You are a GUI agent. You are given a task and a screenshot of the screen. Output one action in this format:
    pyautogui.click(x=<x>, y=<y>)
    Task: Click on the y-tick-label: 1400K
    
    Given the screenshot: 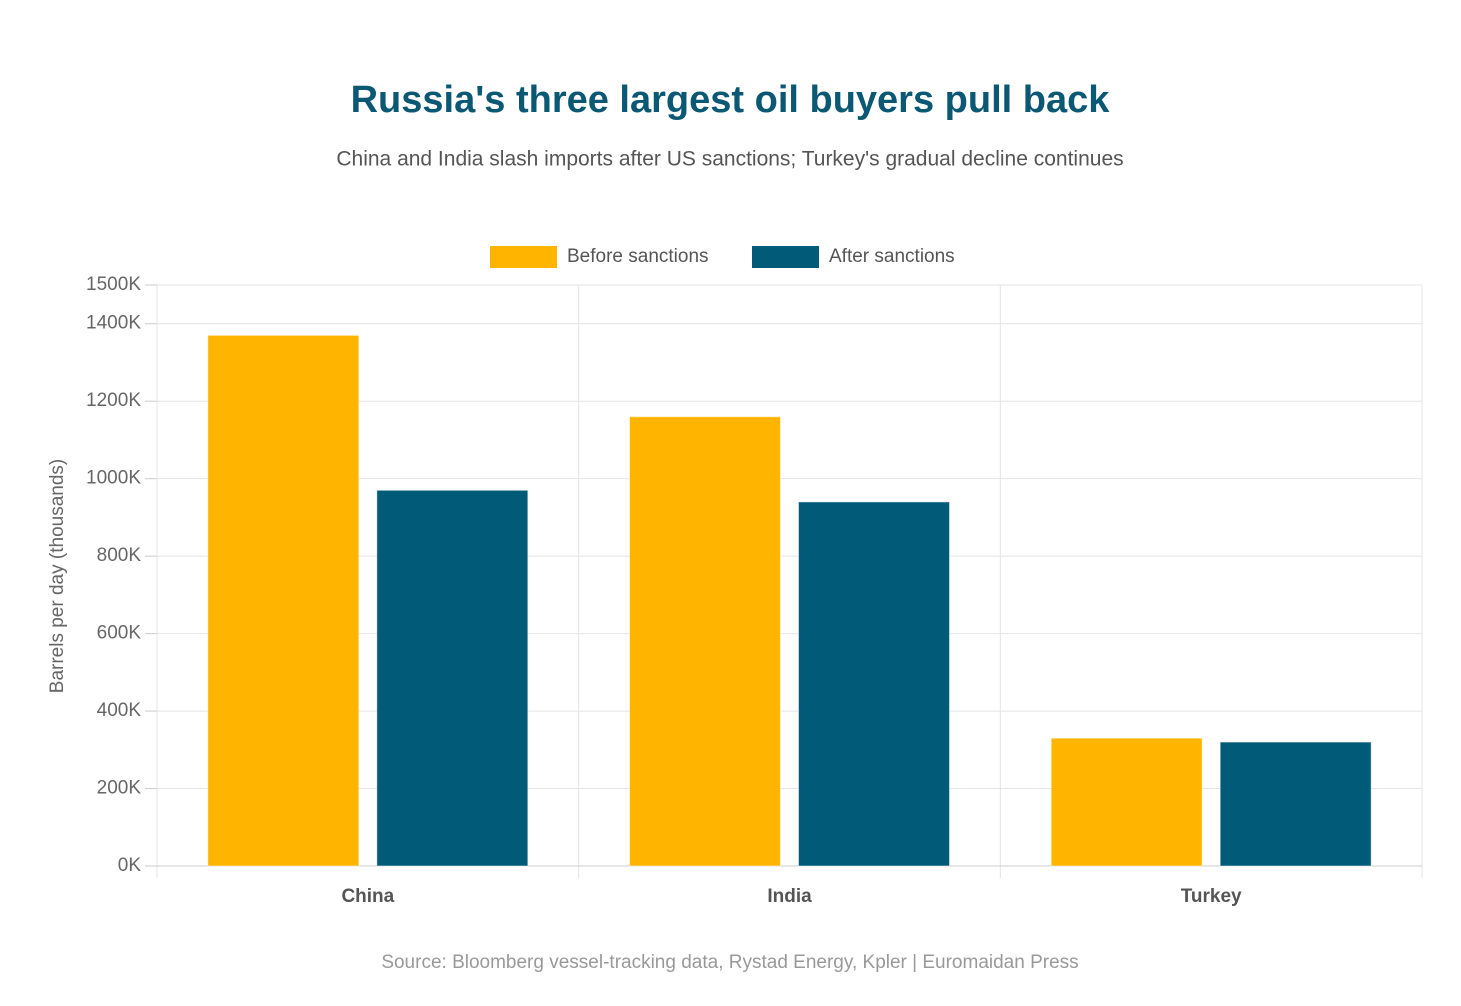 What is the action you would take?
    pyautogui.click(x=113, y=323)
    